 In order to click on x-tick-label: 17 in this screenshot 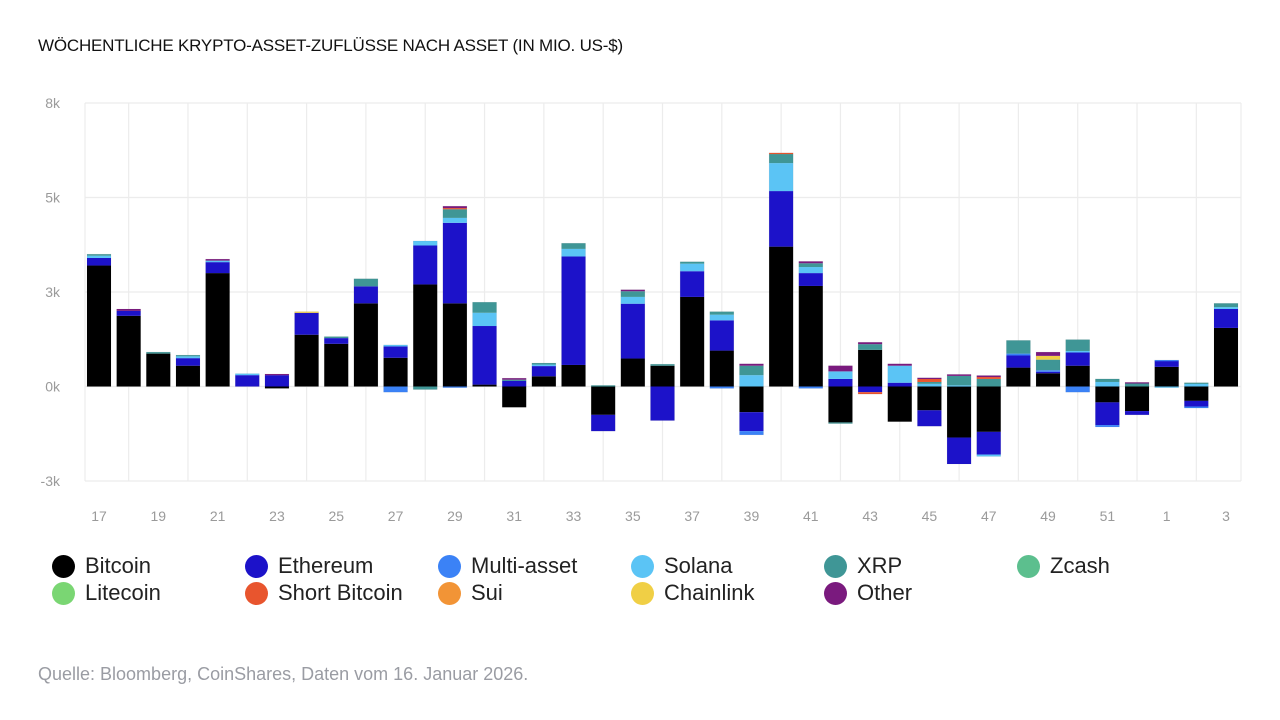, I will do `click(99, 516)`.